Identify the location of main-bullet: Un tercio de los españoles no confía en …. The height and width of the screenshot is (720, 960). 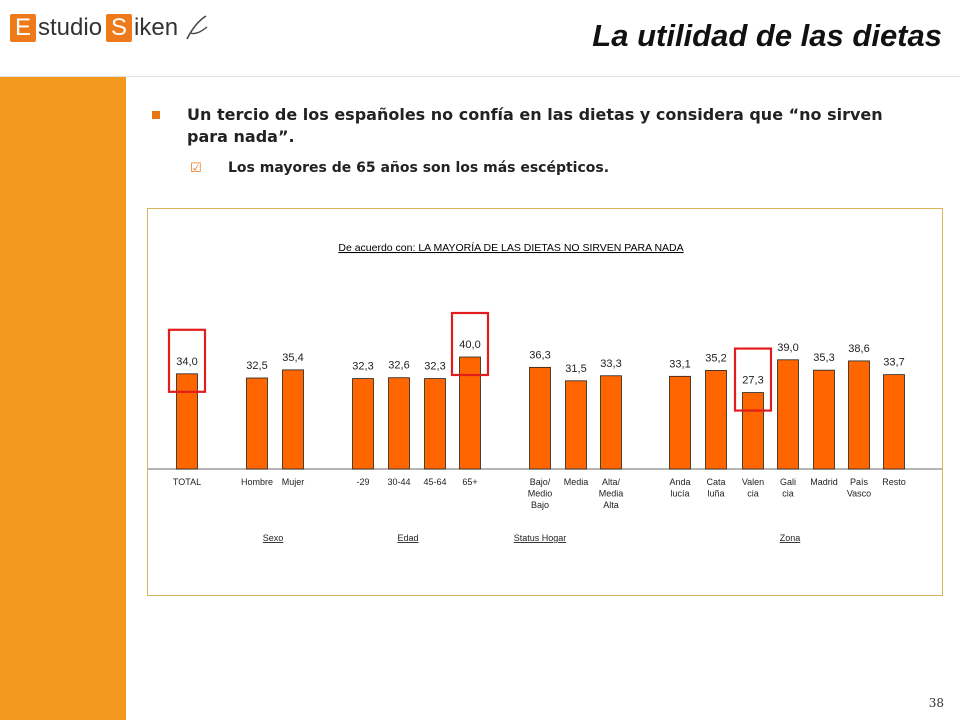
(532, 126).